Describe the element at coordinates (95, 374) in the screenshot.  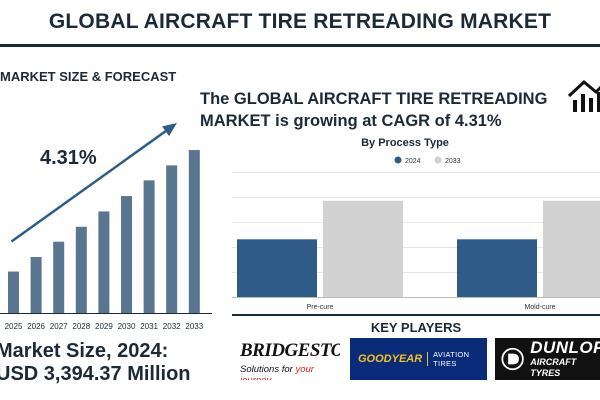
I see `market-size-line2: USD 3,394.37 Million` at that location.